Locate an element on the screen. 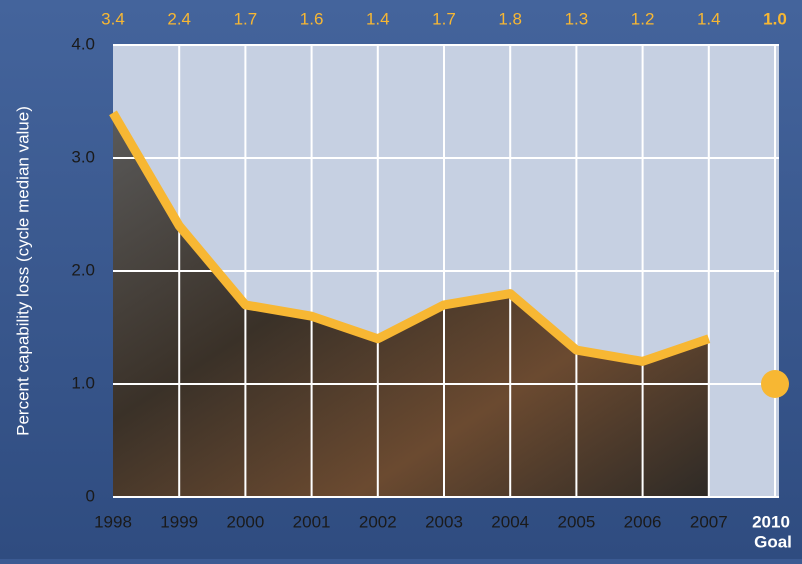  x-tick-label: 2001 is located at coordinates (312, 521).